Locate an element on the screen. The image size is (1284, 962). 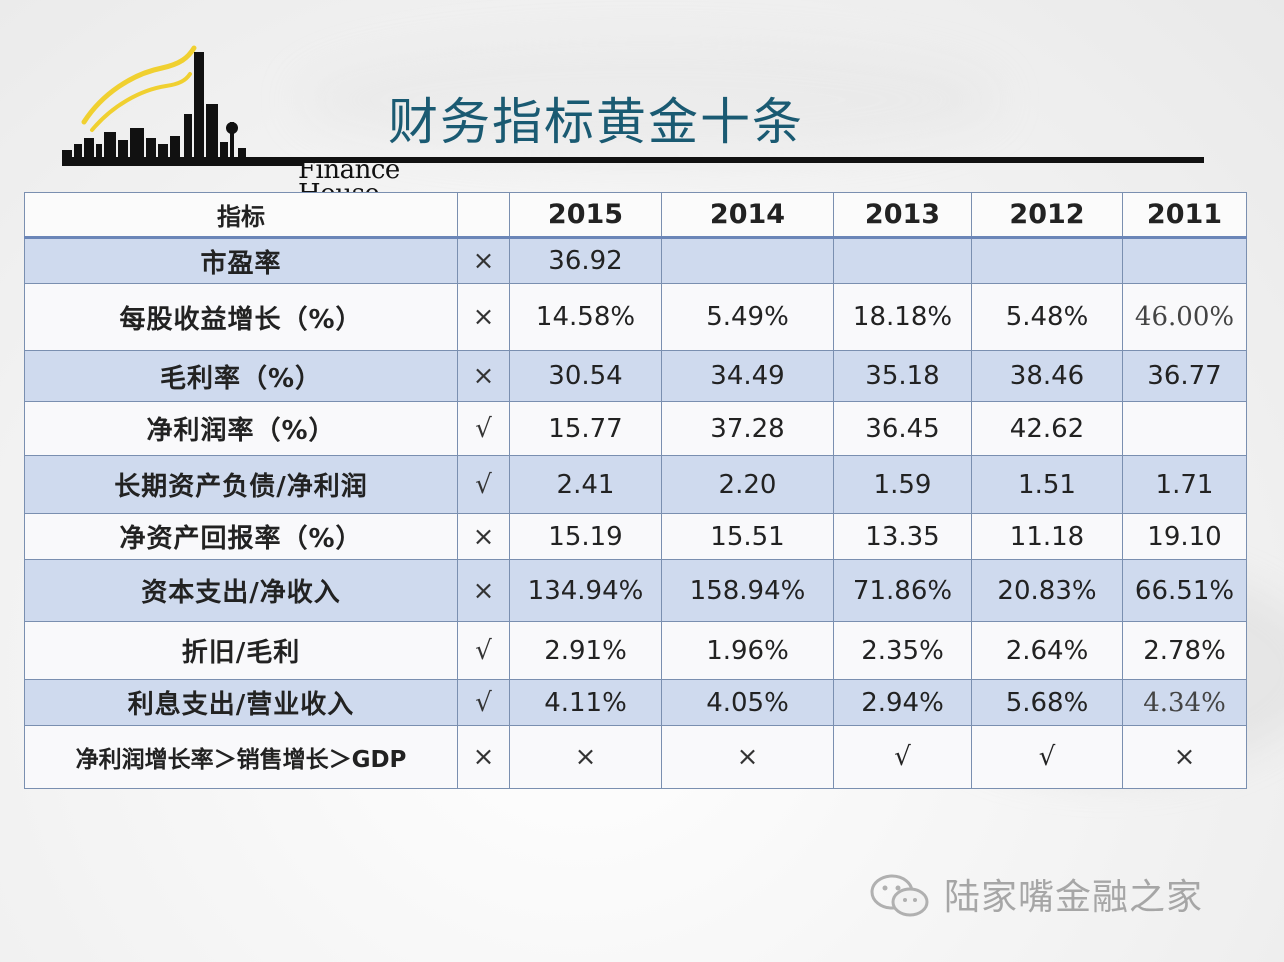
value-cell: 4.11% is located at coordinates (585, 702).